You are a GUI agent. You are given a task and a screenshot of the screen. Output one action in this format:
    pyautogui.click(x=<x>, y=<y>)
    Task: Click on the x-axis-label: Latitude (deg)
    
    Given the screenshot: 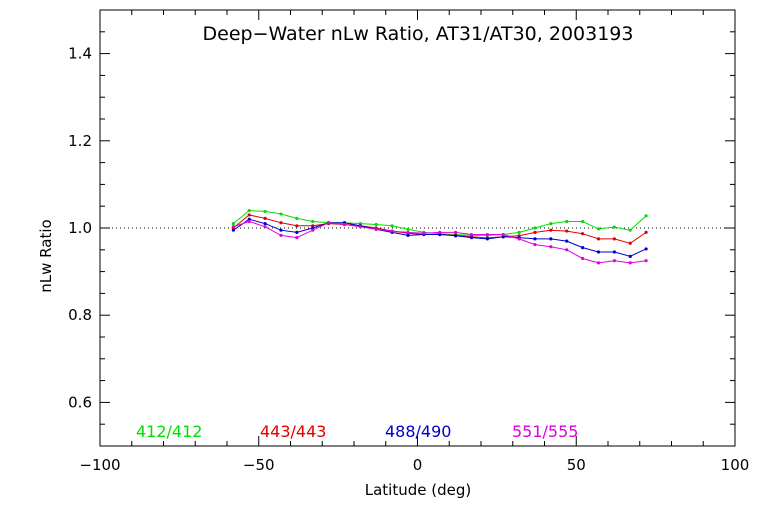 What is the action you would take?
    pyautogui.click(x=418, y=490)
    